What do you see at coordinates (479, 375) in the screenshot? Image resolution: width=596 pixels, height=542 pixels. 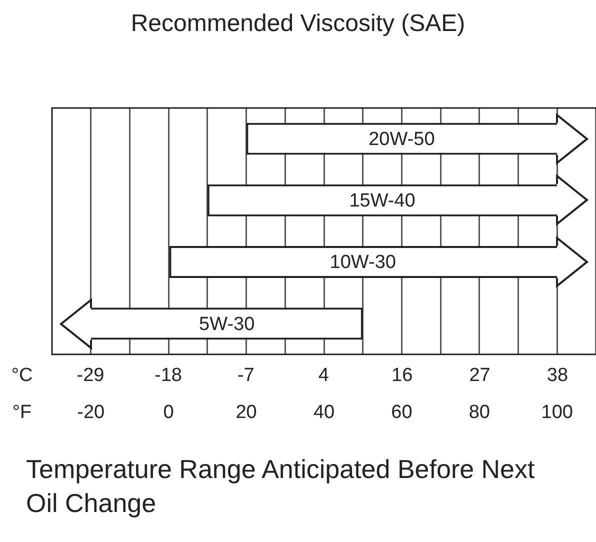 I see `x2-tick-label: 27` at bounding box center [479, 375].